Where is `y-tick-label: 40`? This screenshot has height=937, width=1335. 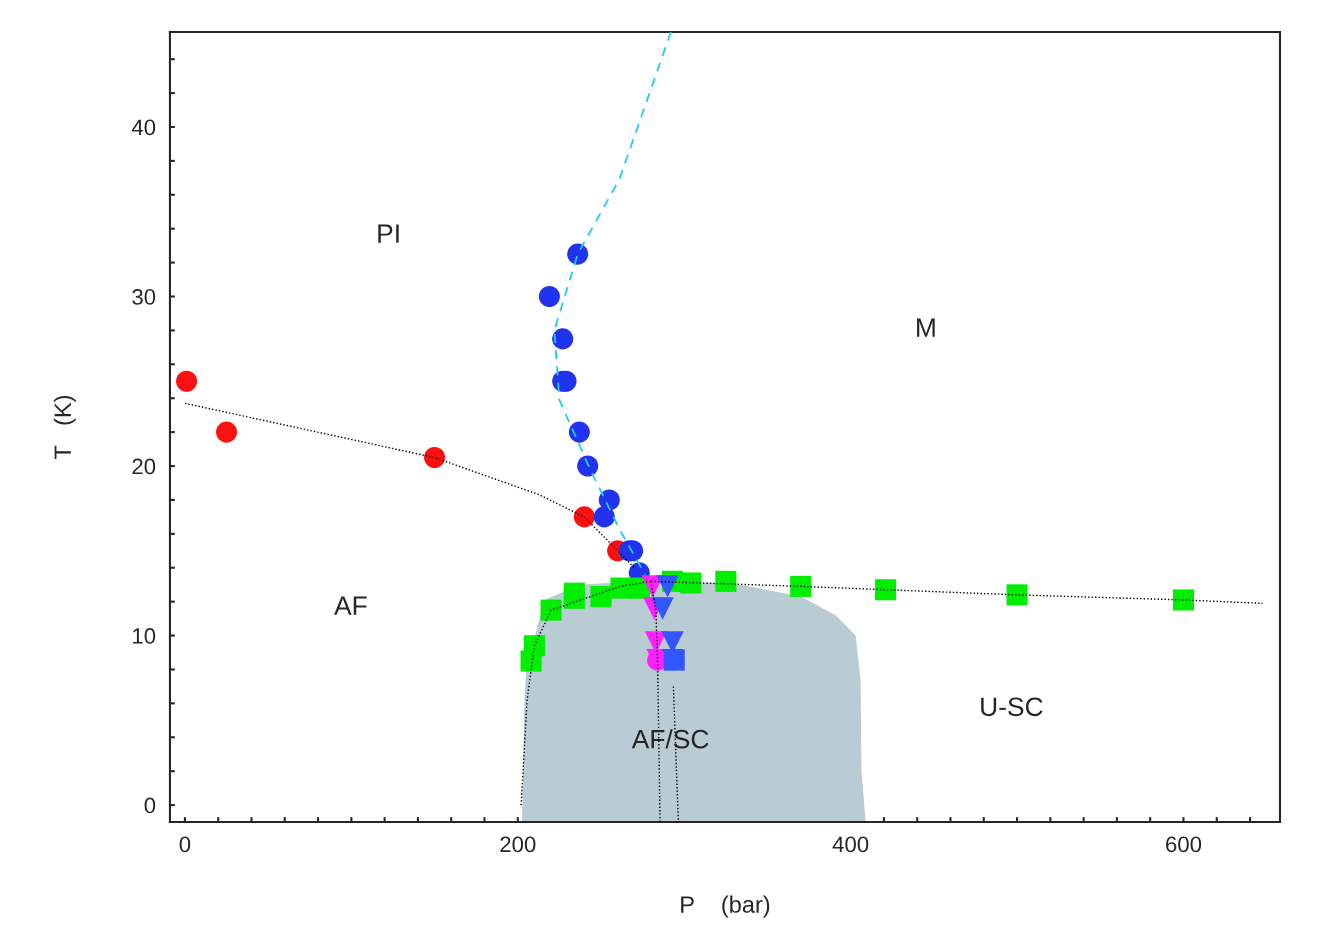
y-tick-label: 40 is located at coordinates (143, 127).